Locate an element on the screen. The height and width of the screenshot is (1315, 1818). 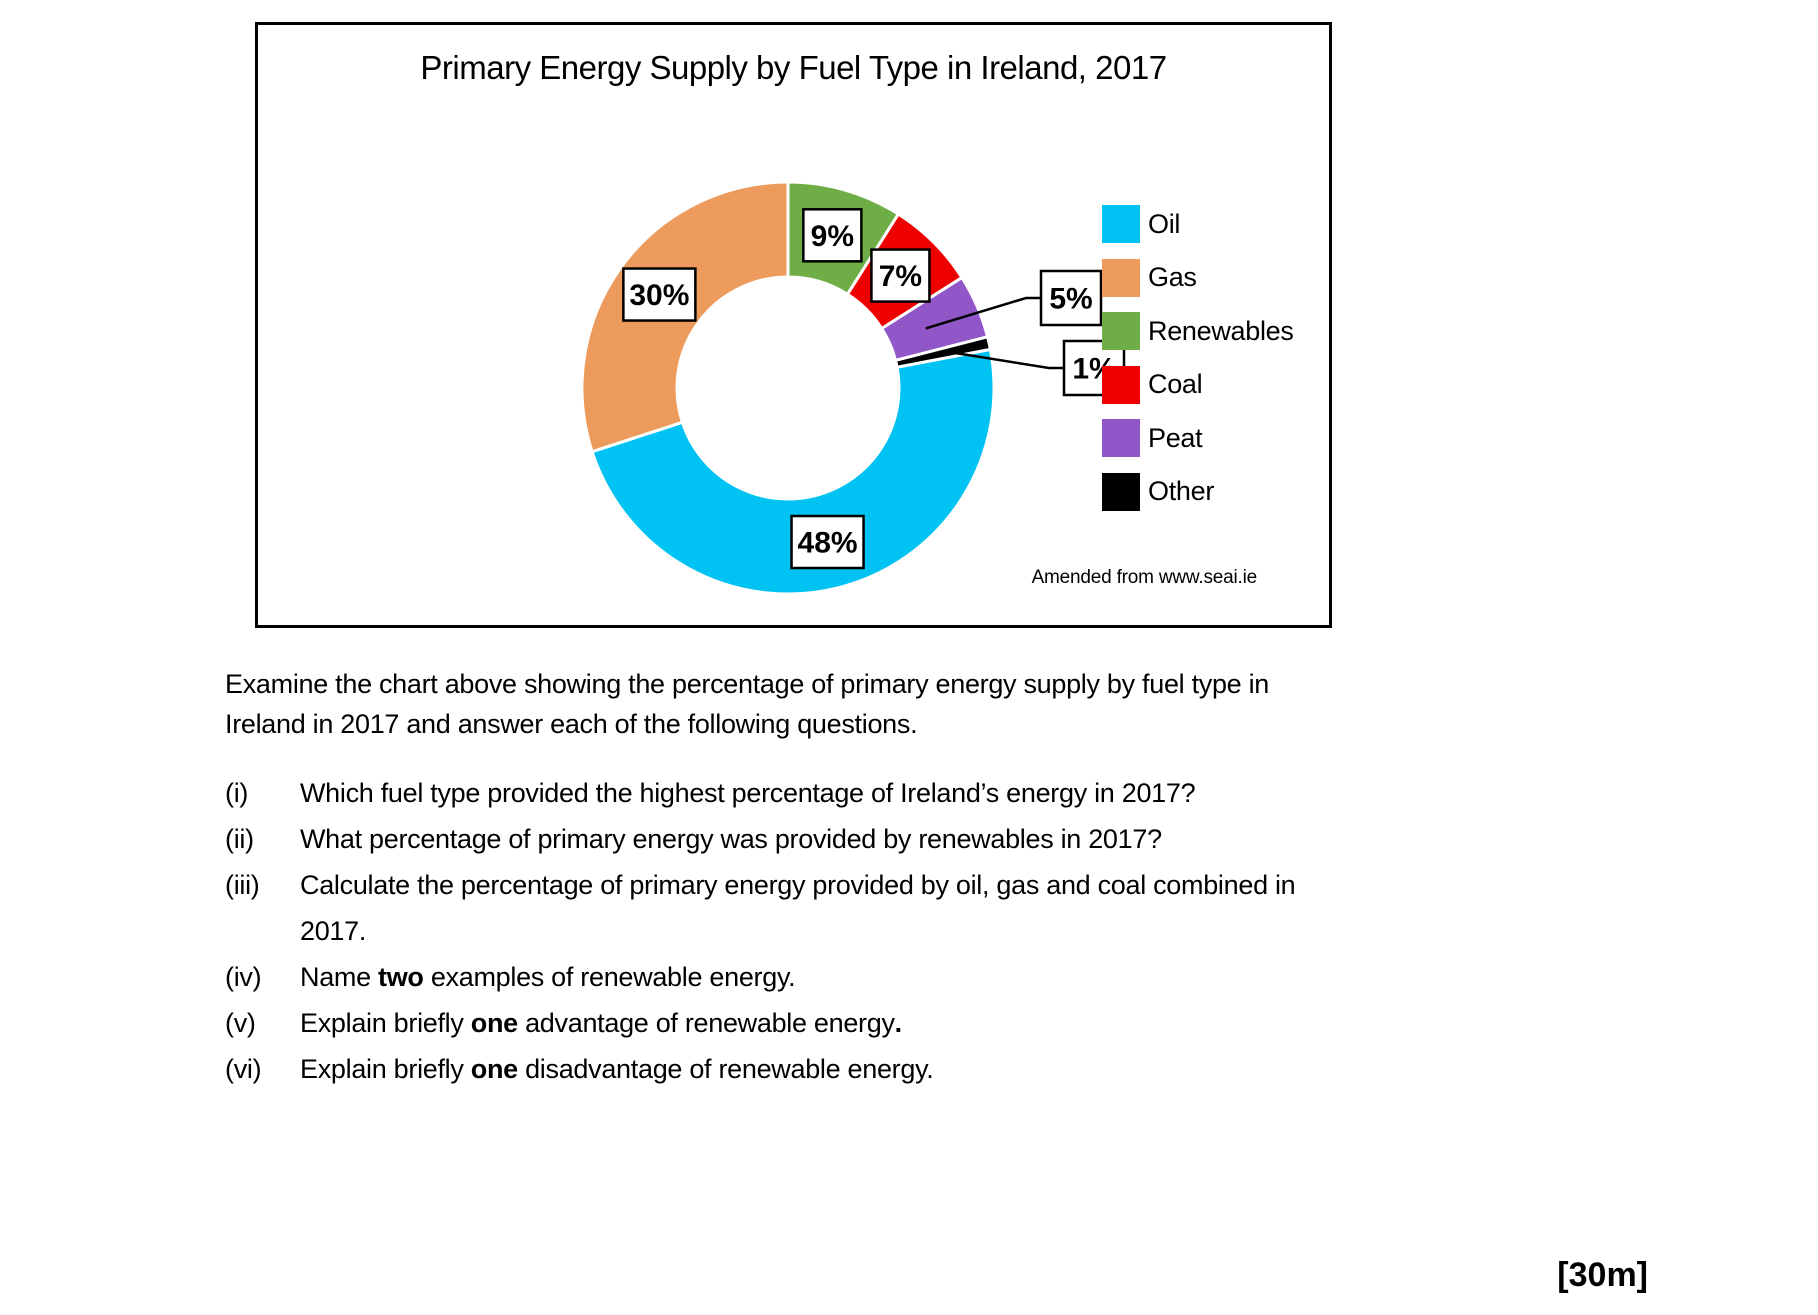
slice-label-box-peat is located at coordinates (1071, 298).